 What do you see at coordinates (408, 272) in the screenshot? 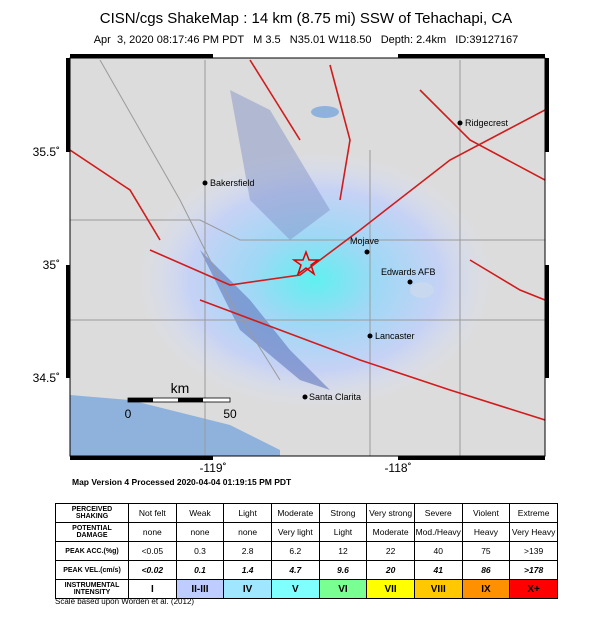
I see `place-label: Edwards AFB` at bounding box center [408, 272].